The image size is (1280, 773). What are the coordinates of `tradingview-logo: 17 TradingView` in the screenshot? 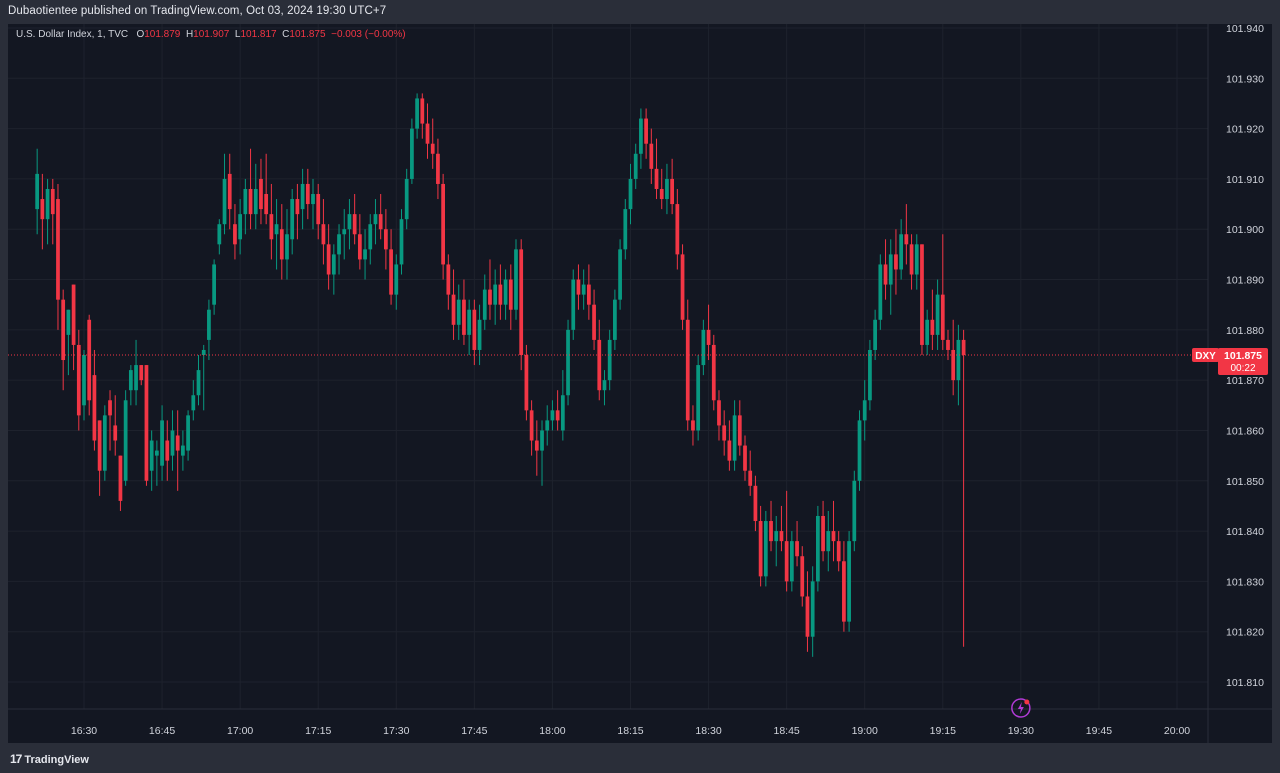 It's located at (49, 759).